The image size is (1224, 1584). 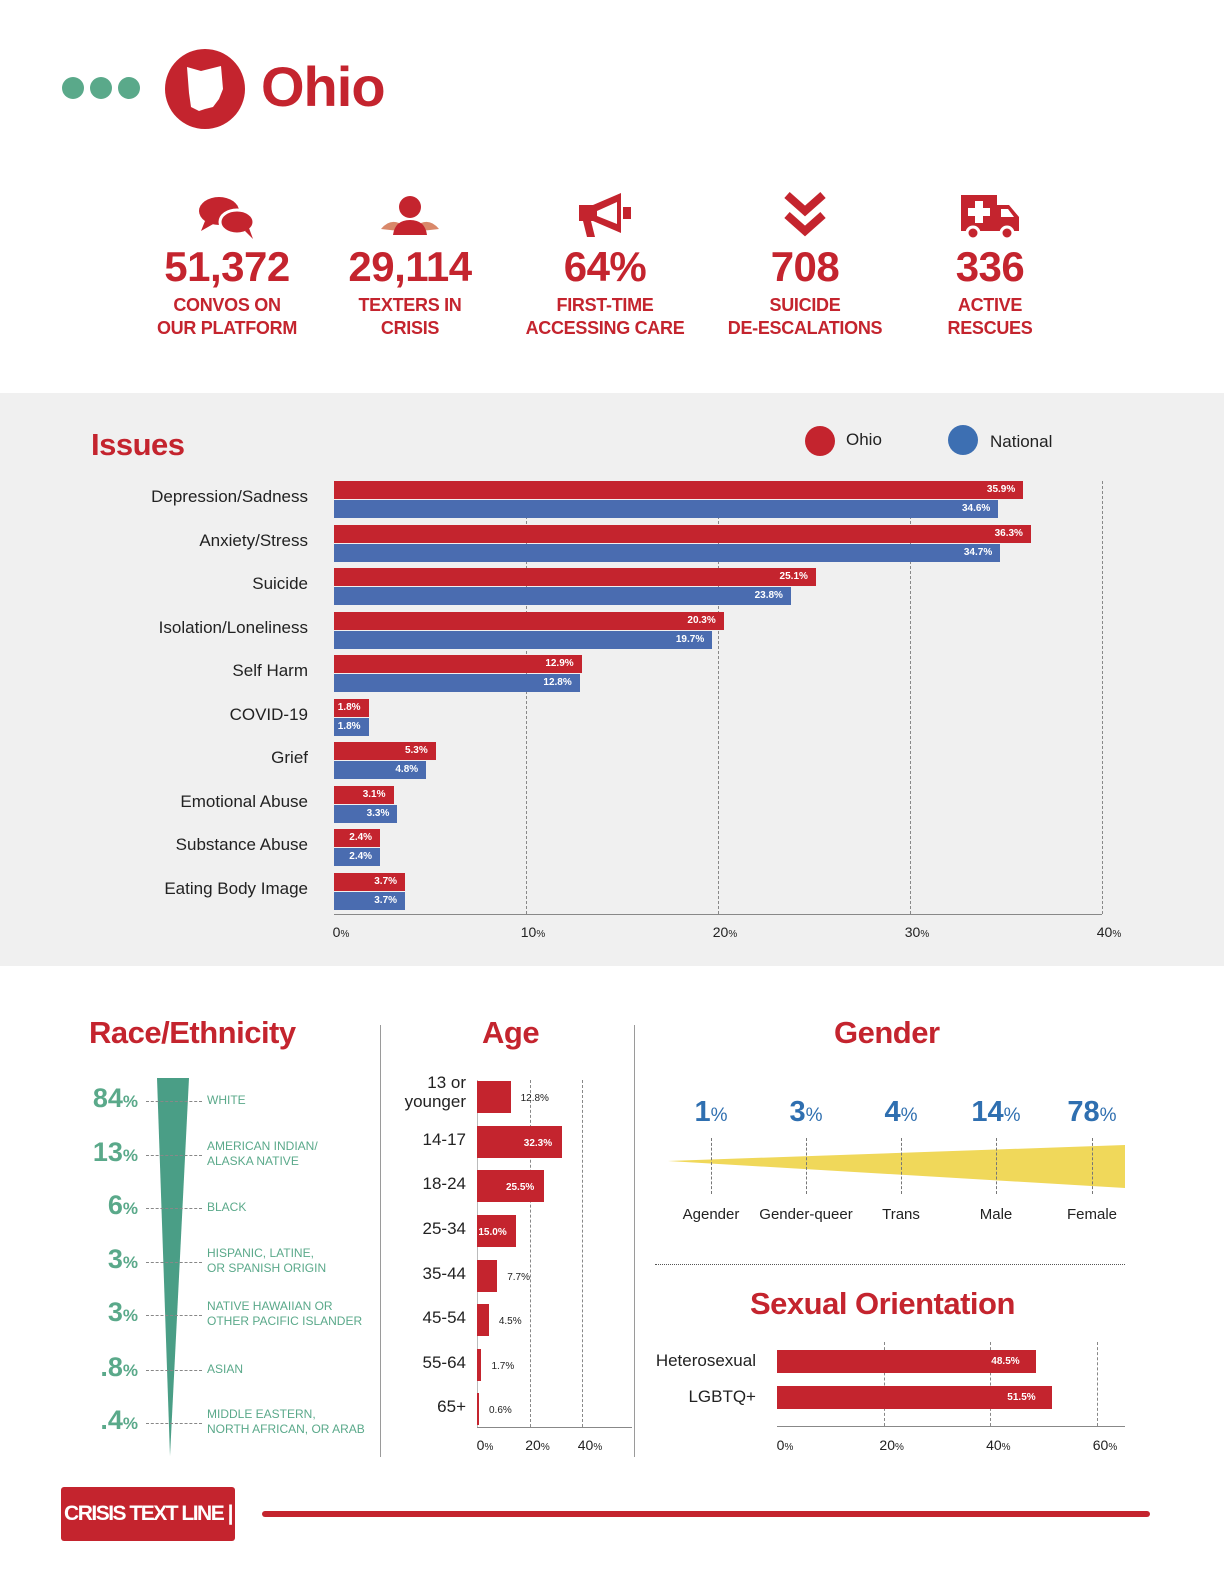 I want to click on stat-value: 51,372, so click(x=227, y=266).